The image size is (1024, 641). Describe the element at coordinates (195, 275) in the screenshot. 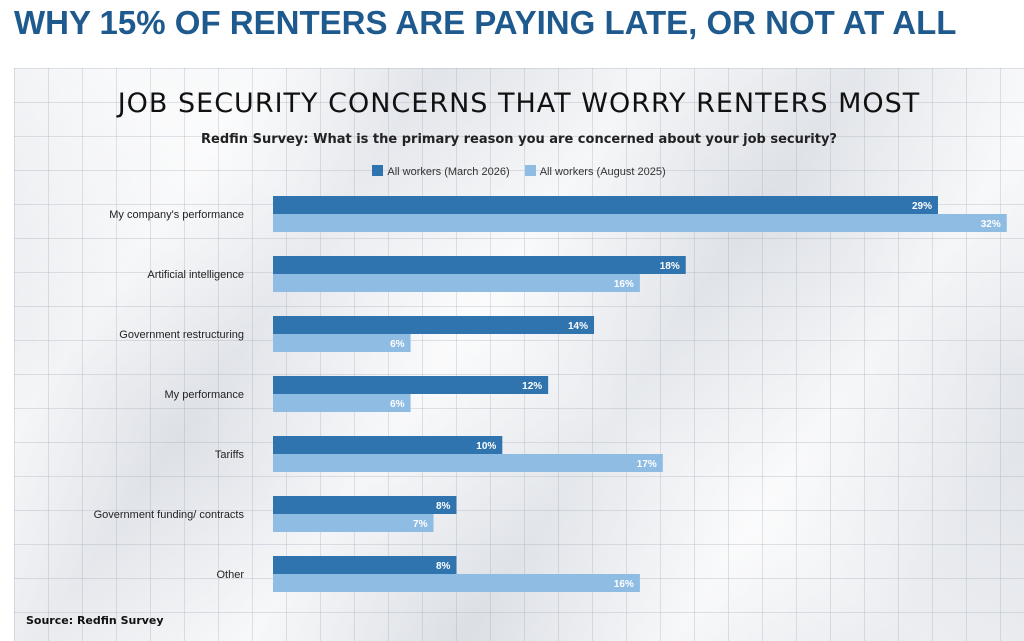

I see `category-label-artificial-intelligence: Artificial intelligence` at that location.